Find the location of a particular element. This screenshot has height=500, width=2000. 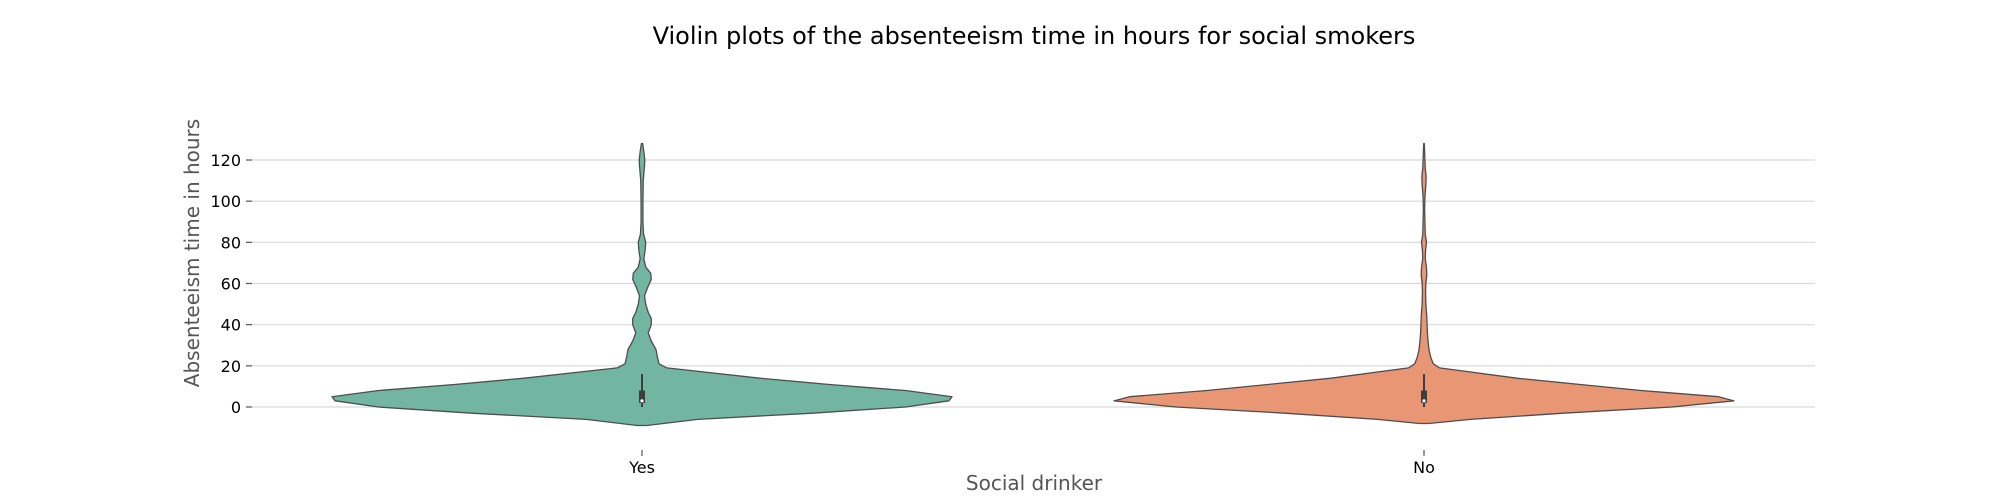

y-tick-label: 60 is located at coordinates (231, 284).